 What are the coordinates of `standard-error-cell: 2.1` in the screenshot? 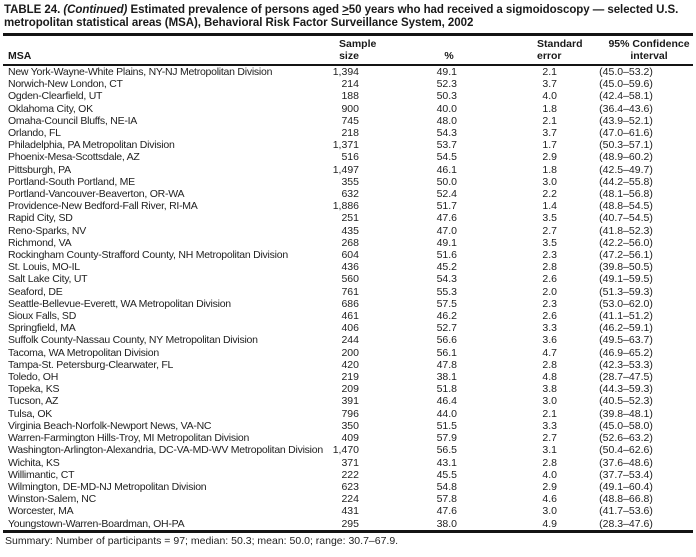 It's located at (549, 72).